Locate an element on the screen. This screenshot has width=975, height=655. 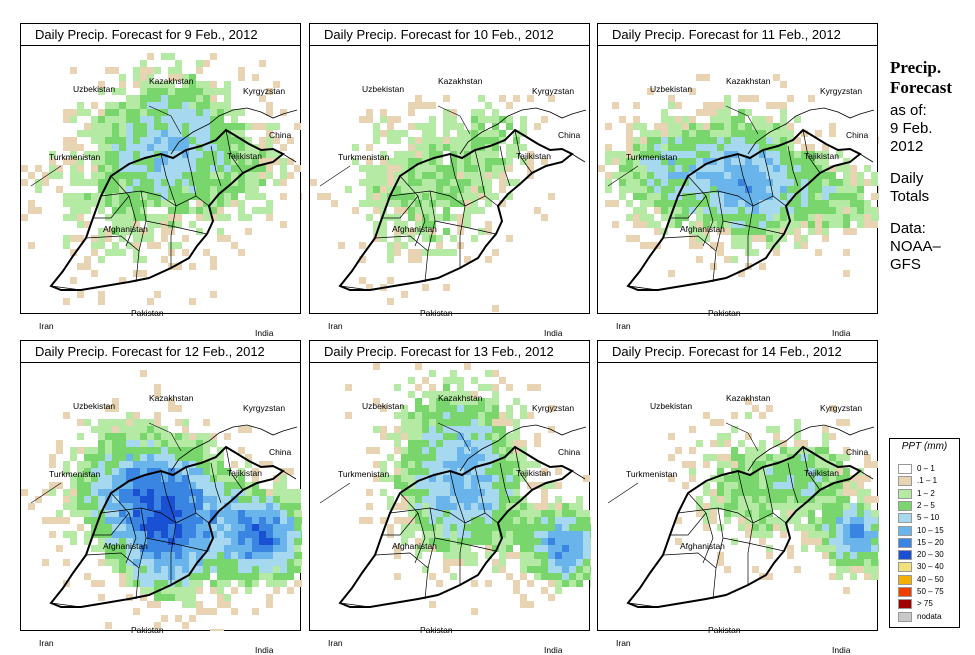
iran-boundary is located at coordinates (335, 493).